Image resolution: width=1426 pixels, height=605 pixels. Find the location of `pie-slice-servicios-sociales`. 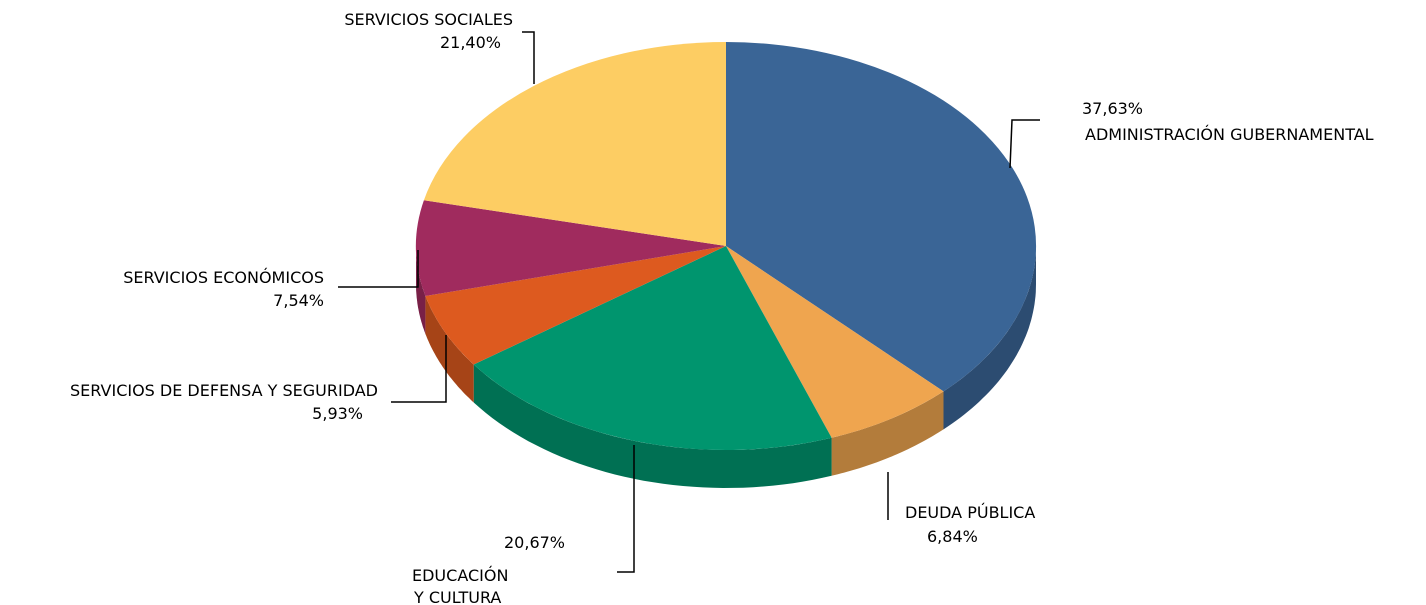

pie-slice-servicios-sociales is located at coordinates (574, 144).